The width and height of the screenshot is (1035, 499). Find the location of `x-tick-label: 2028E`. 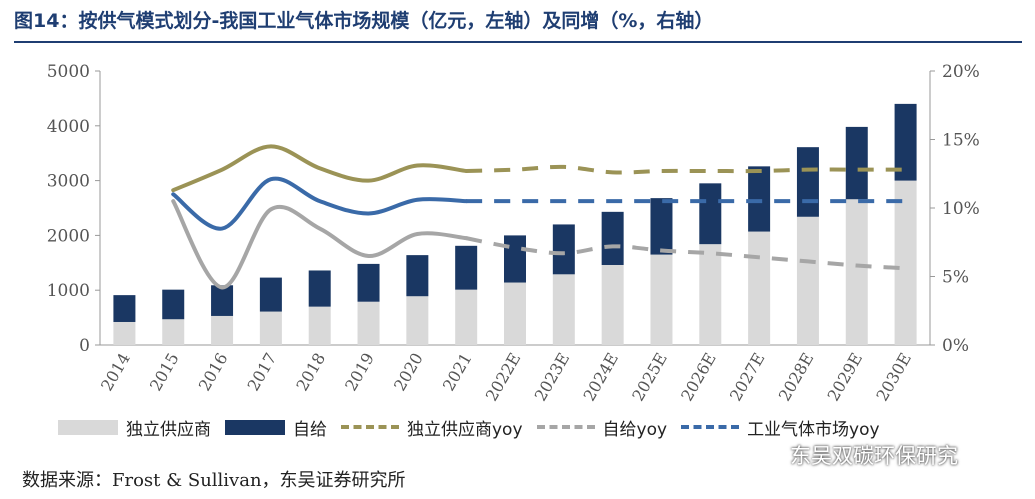

x-tick-label: 2028E is located at coordinates (796, 377).